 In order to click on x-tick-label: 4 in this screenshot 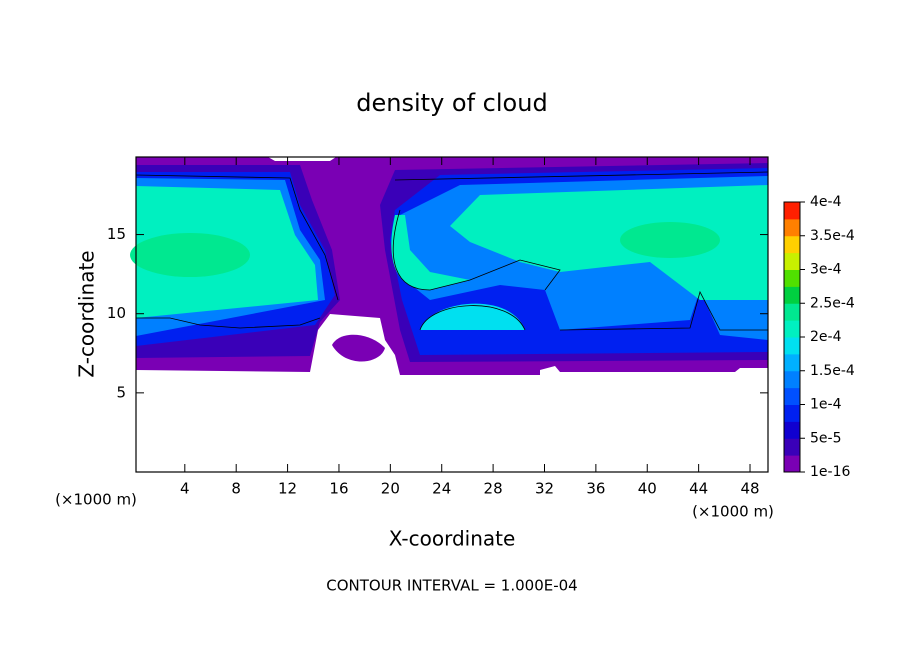, I will do `click(185, 489)`.